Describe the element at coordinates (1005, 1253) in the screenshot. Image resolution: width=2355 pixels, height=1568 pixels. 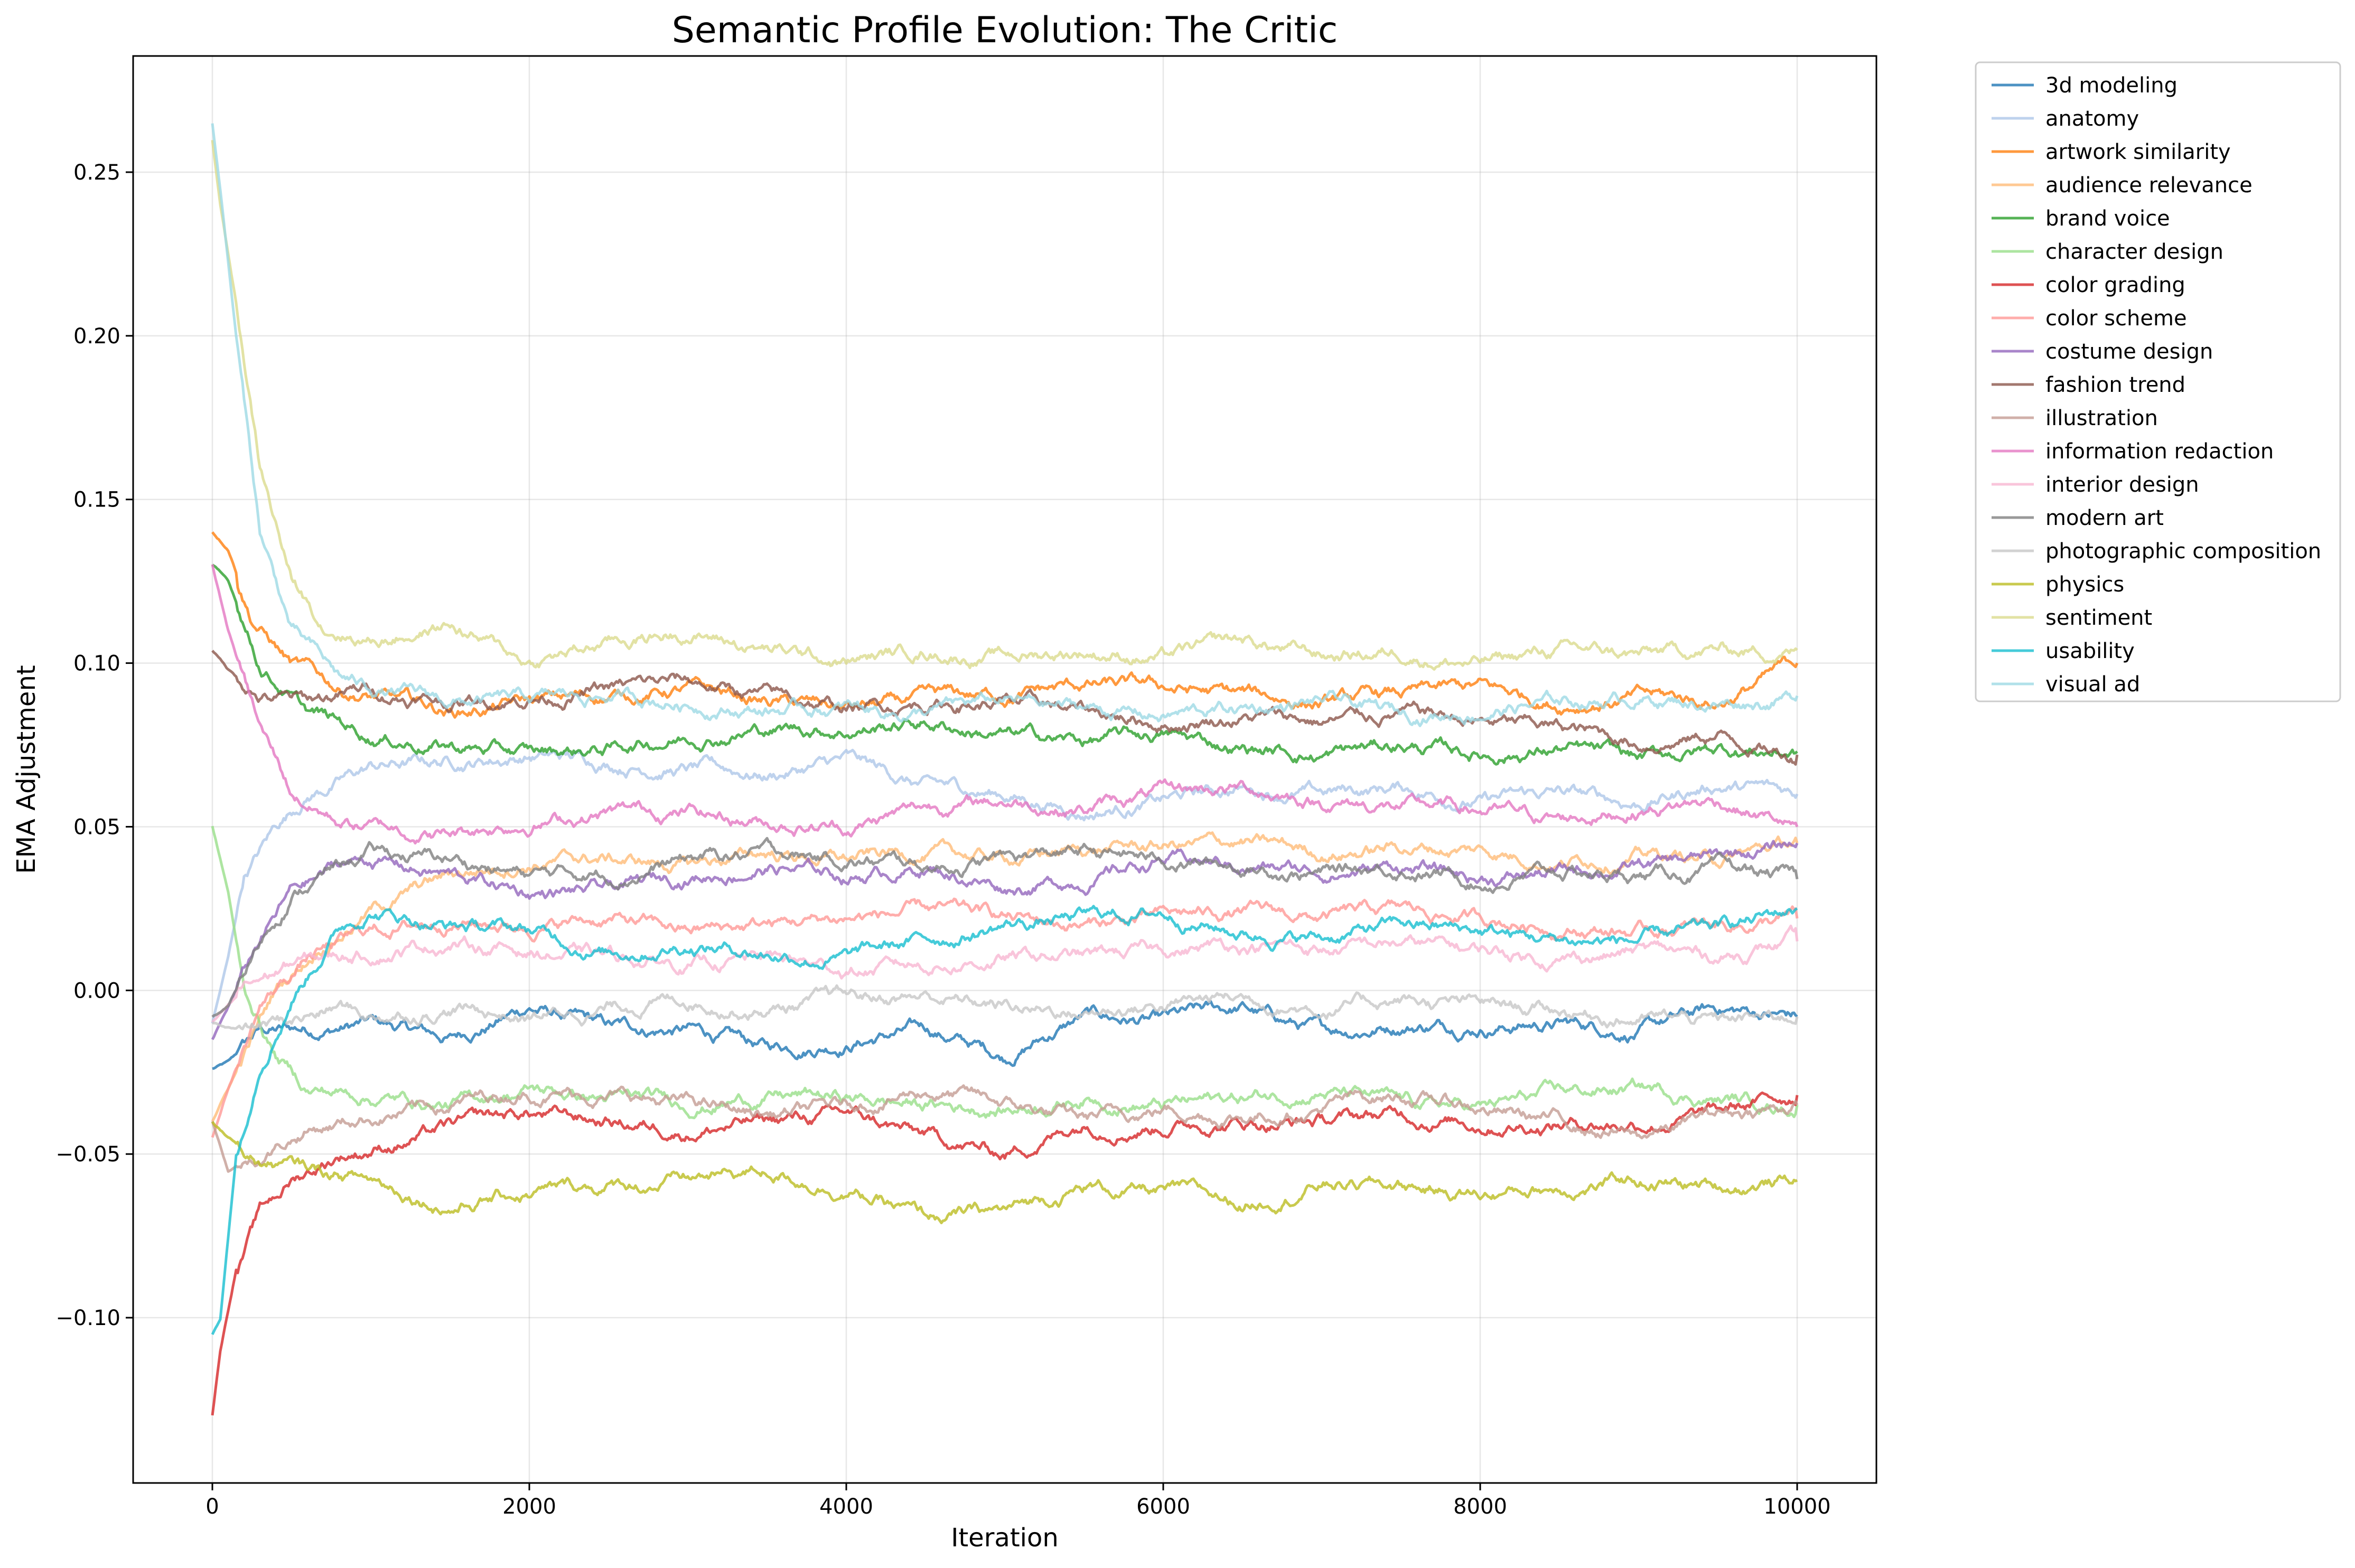
I see `series-line-color-grading` at that location.